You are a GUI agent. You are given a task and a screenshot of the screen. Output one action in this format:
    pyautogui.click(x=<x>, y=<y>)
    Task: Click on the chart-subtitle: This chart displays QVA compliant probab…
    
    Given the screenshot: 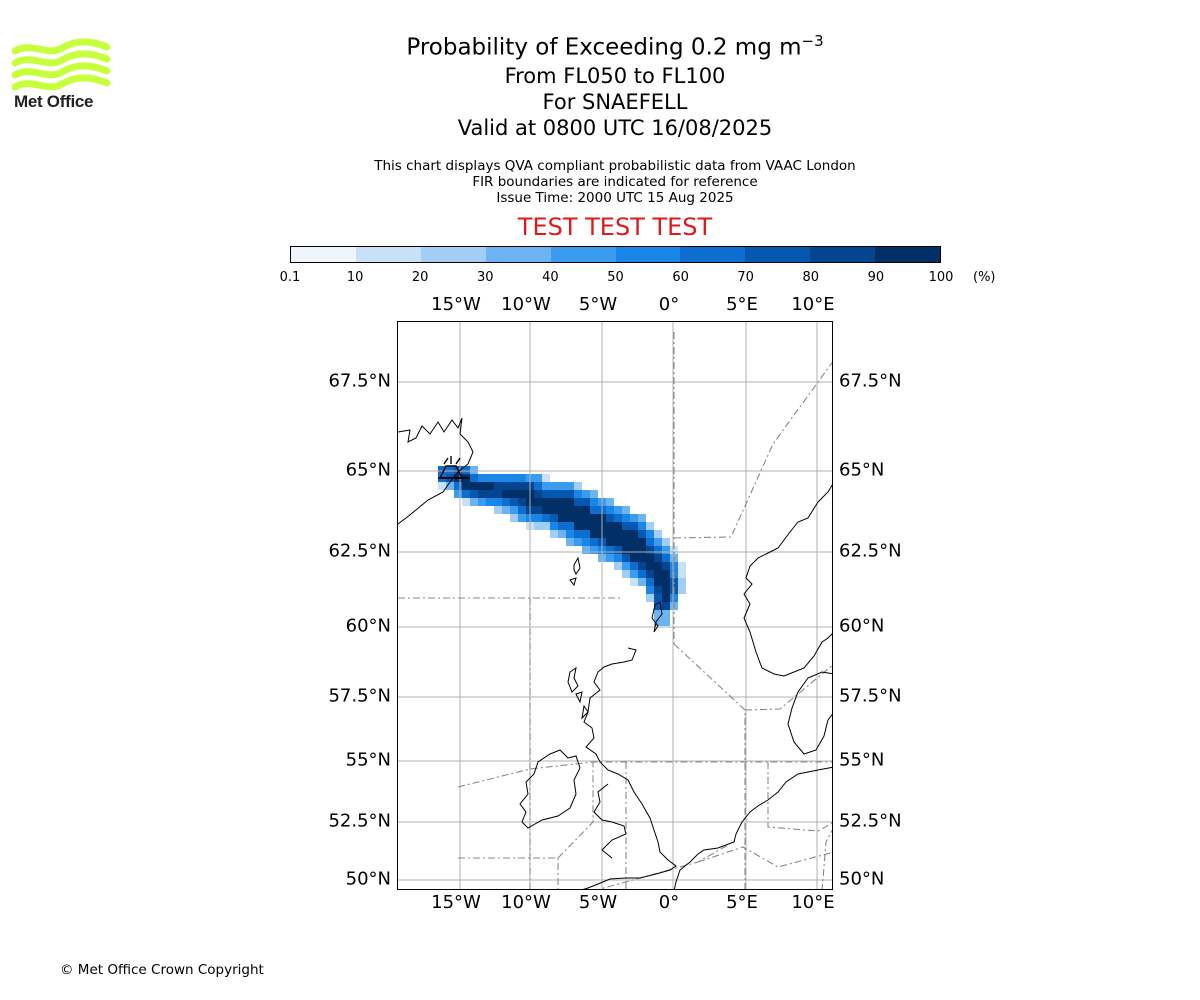 What is the action you would take?
    pyautogui.click(x=615, y=182)
    